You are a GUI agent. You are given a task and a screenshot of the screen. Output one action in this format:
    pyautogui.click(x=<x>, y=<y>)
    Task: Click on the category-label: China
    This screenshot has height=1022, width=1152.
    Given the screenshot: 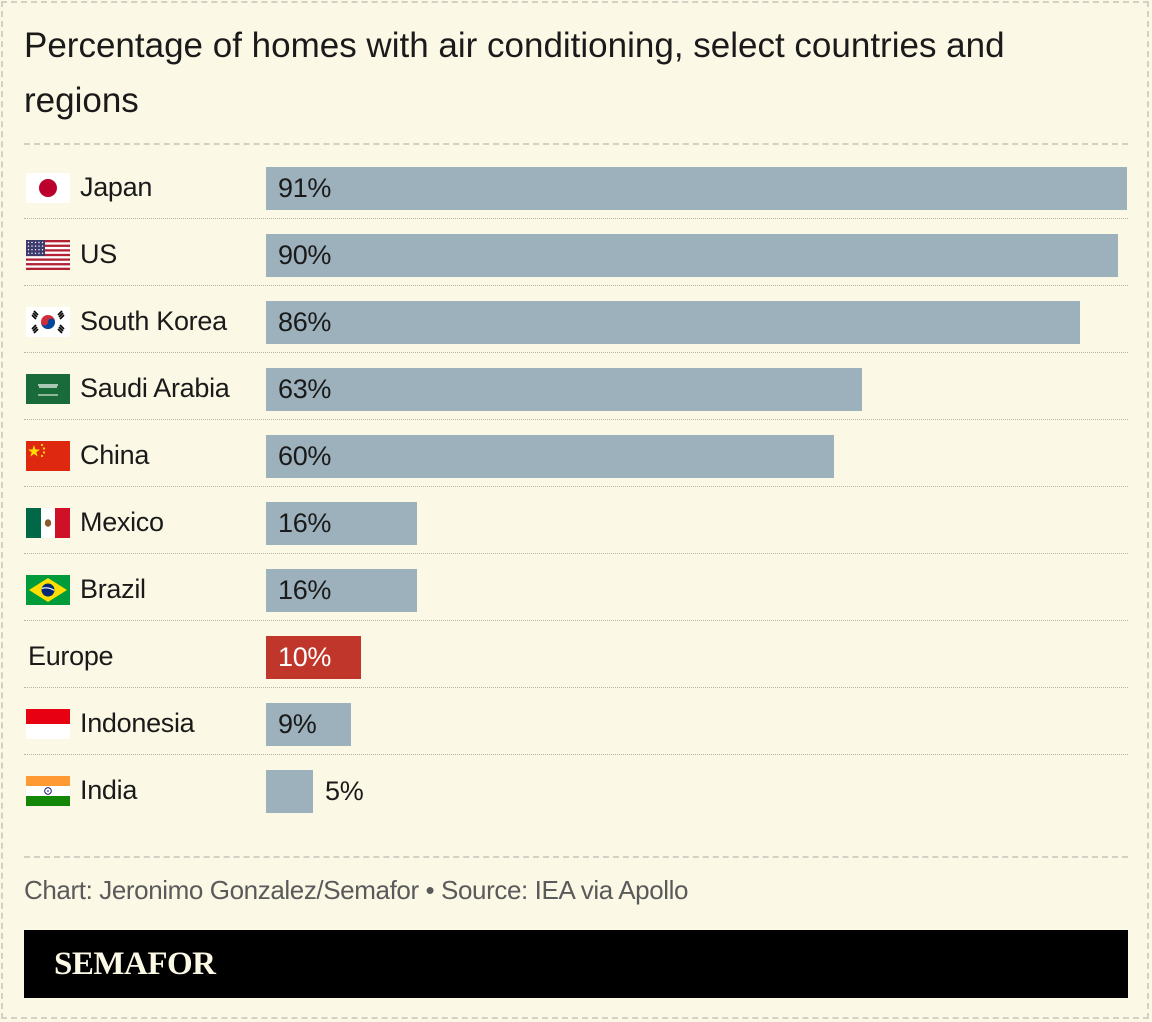 What is the action you would take?
    pyautogui.click(x=115, y=455)
    